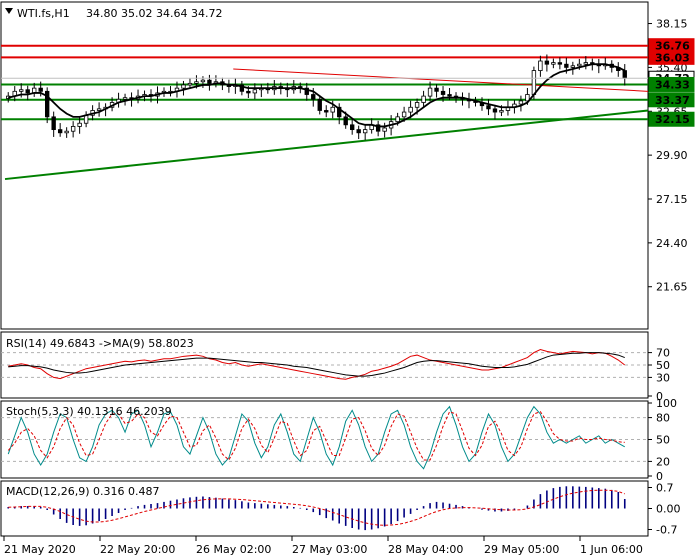 Image resolution: width=700 pixels, height=560 pixels. What do you see at coordinates (663, 461) in the screenshot?
I see `y-tick-label: 20` at bounding box center [663, 461].